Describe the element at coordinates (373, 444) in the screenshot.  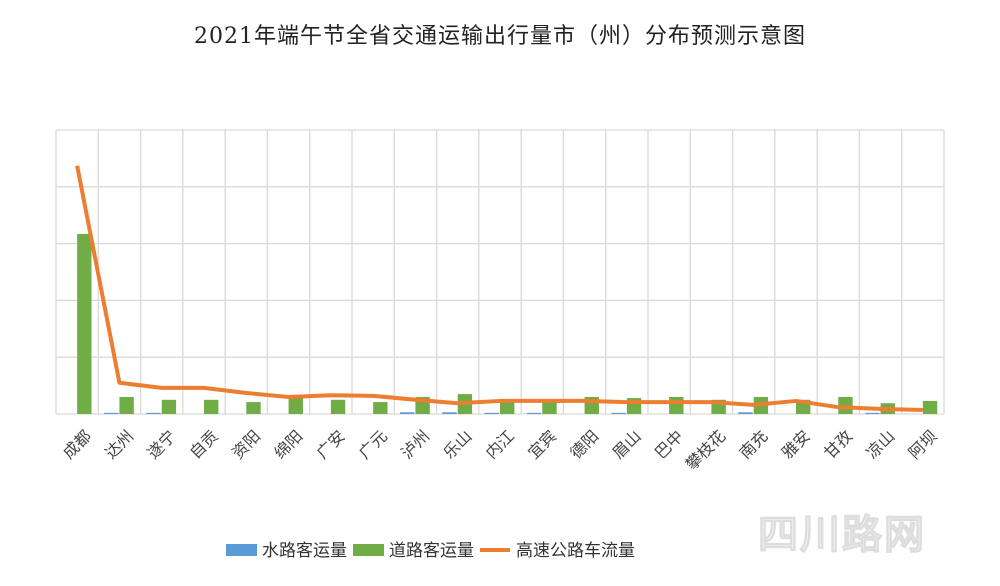
I see `category-label: 广元` at that location.